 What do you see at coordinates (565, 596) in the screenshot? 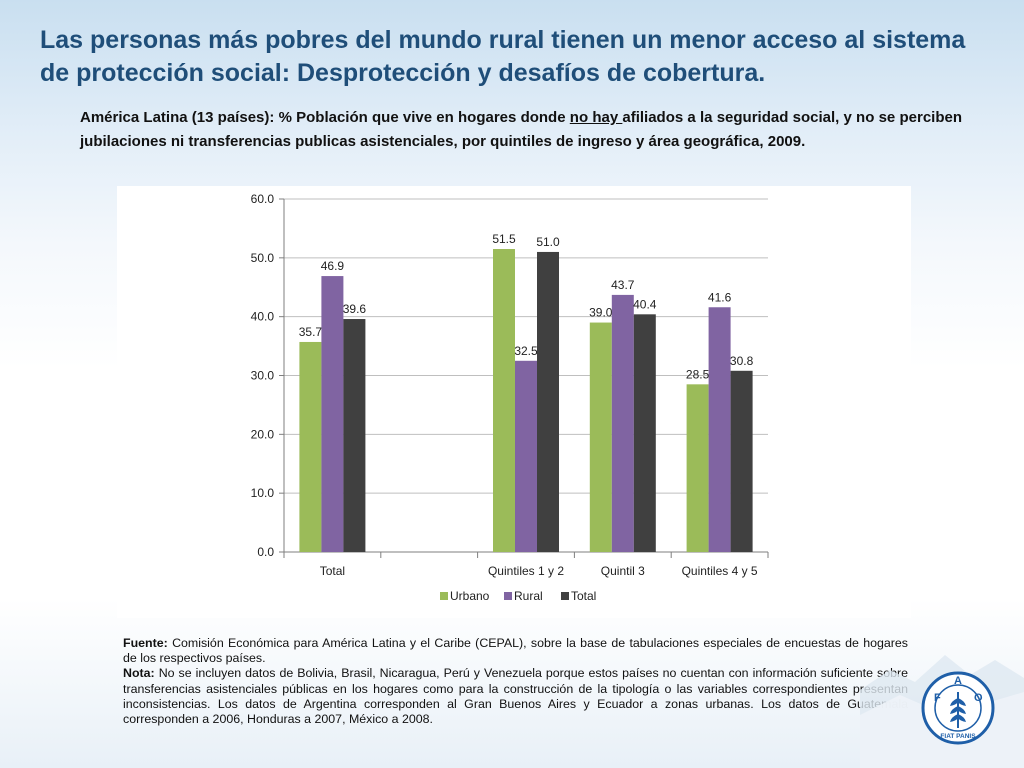
I see `legend-swatch-total` at bounding box center [565, 596].